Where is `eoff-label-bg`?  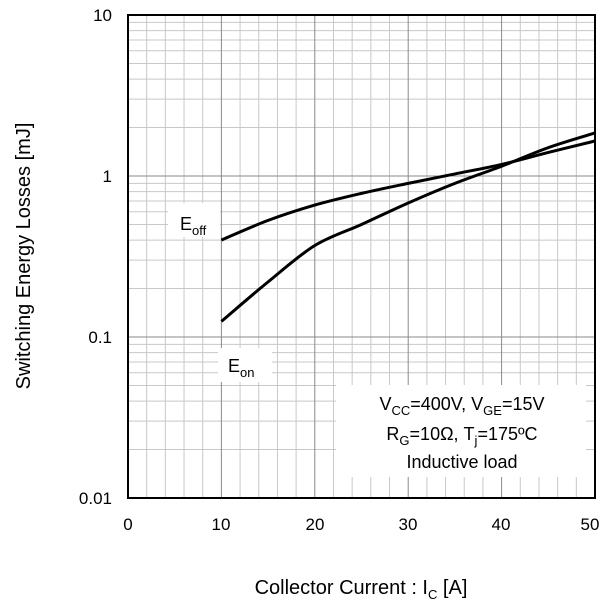 eoff-label-bg is located at coordinates (194, 220).